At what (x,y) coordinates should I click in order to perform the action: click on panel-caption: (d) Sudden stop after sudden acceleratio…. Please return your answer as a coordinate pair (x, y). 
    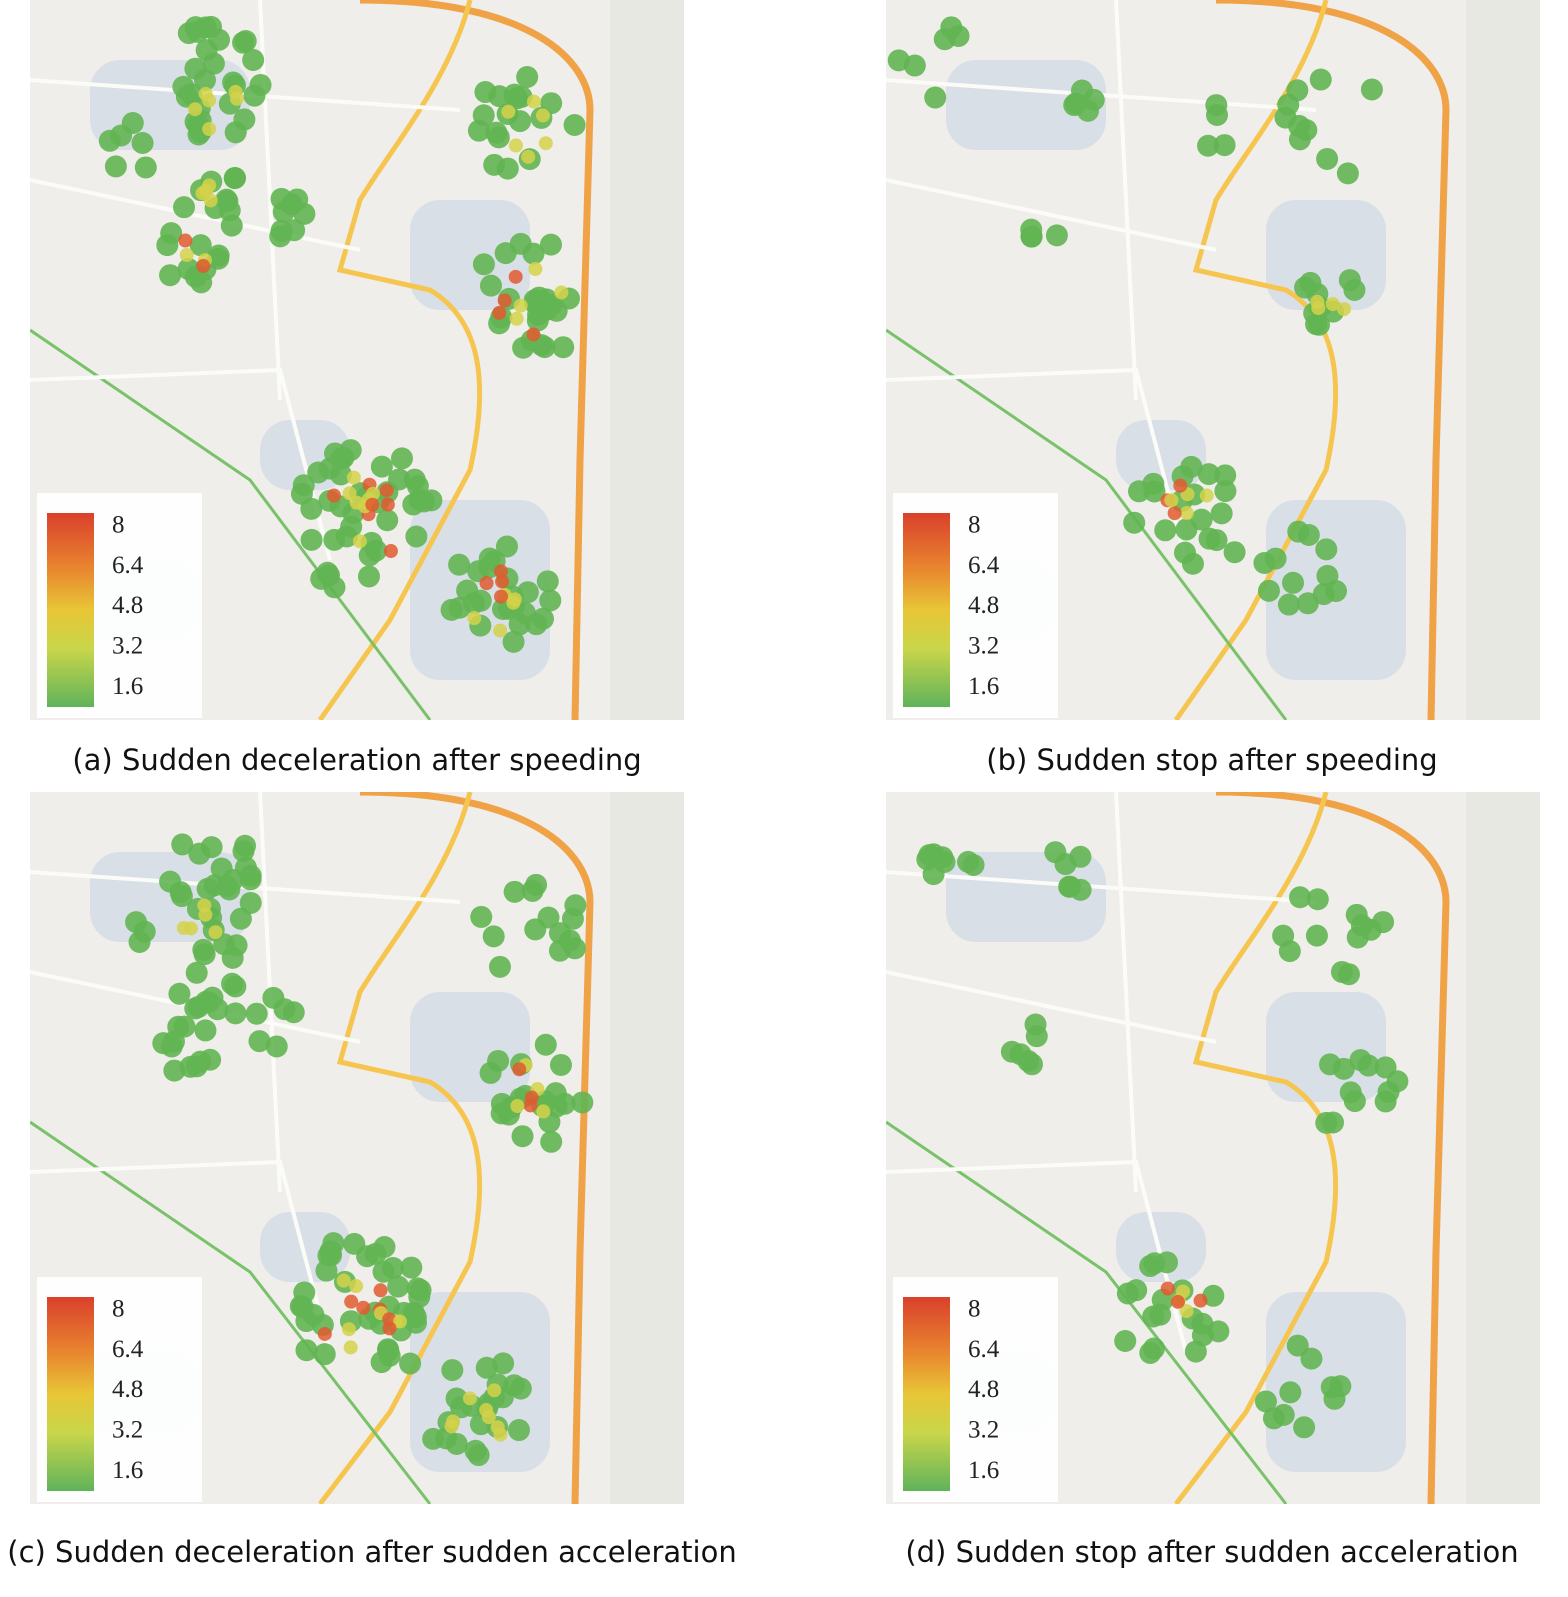
    Looking at the image, I should click on (1211, 1552).